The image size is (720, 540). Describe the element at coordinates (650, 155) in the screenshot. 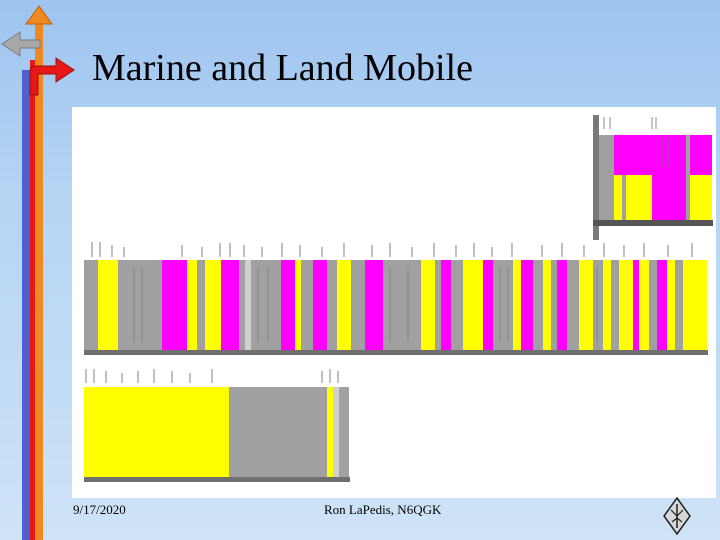

I see `inset-magenta-top` at that location.